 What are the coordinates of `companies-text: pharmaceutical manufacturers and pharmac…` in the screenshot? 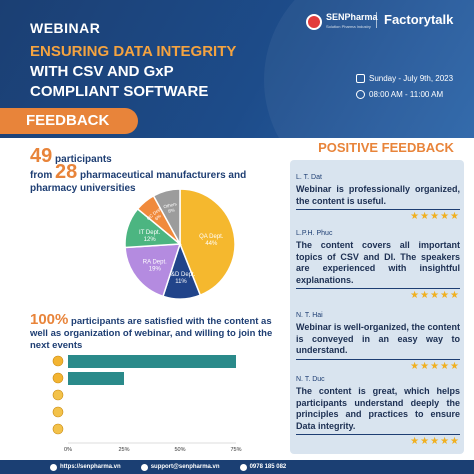 It's located at (138, 182).